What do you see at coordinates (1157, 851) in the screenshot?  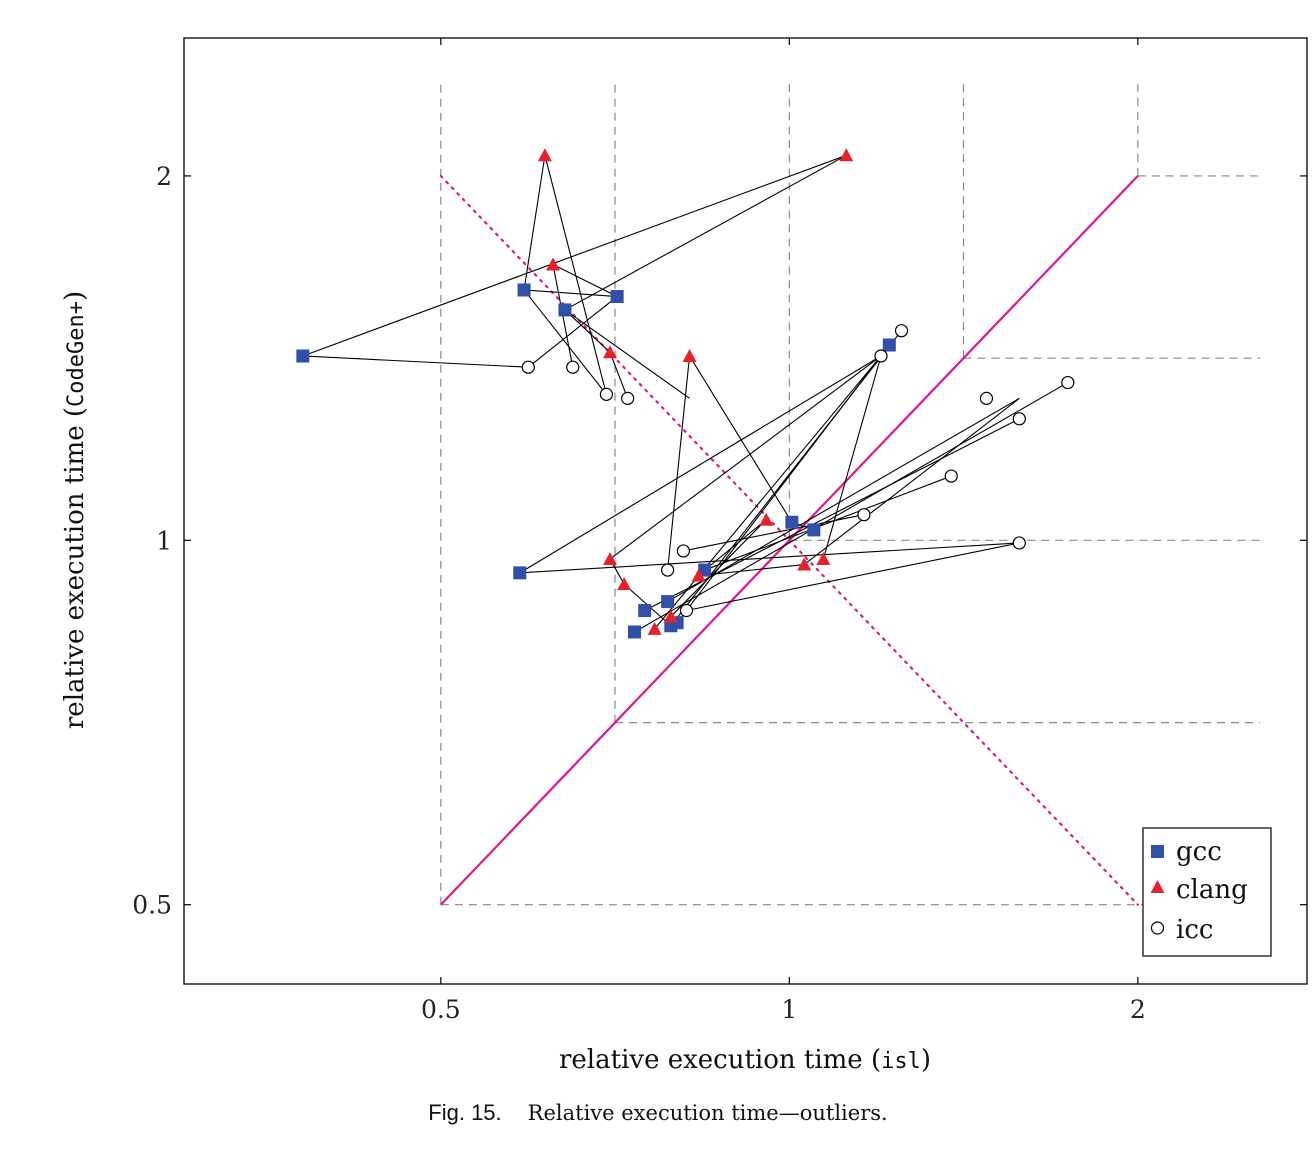 I see `legend-gcc-marker` at bounding box center [1157, 851].